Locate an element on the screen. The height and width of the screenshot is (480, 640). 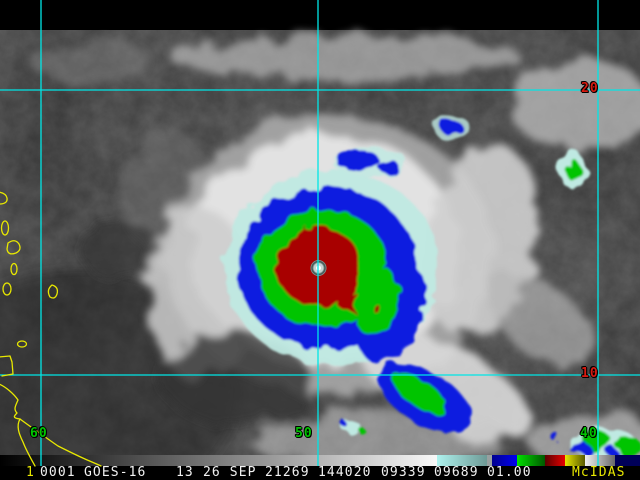
magnification-label: 01.00 is located at coordinates (509, 472).